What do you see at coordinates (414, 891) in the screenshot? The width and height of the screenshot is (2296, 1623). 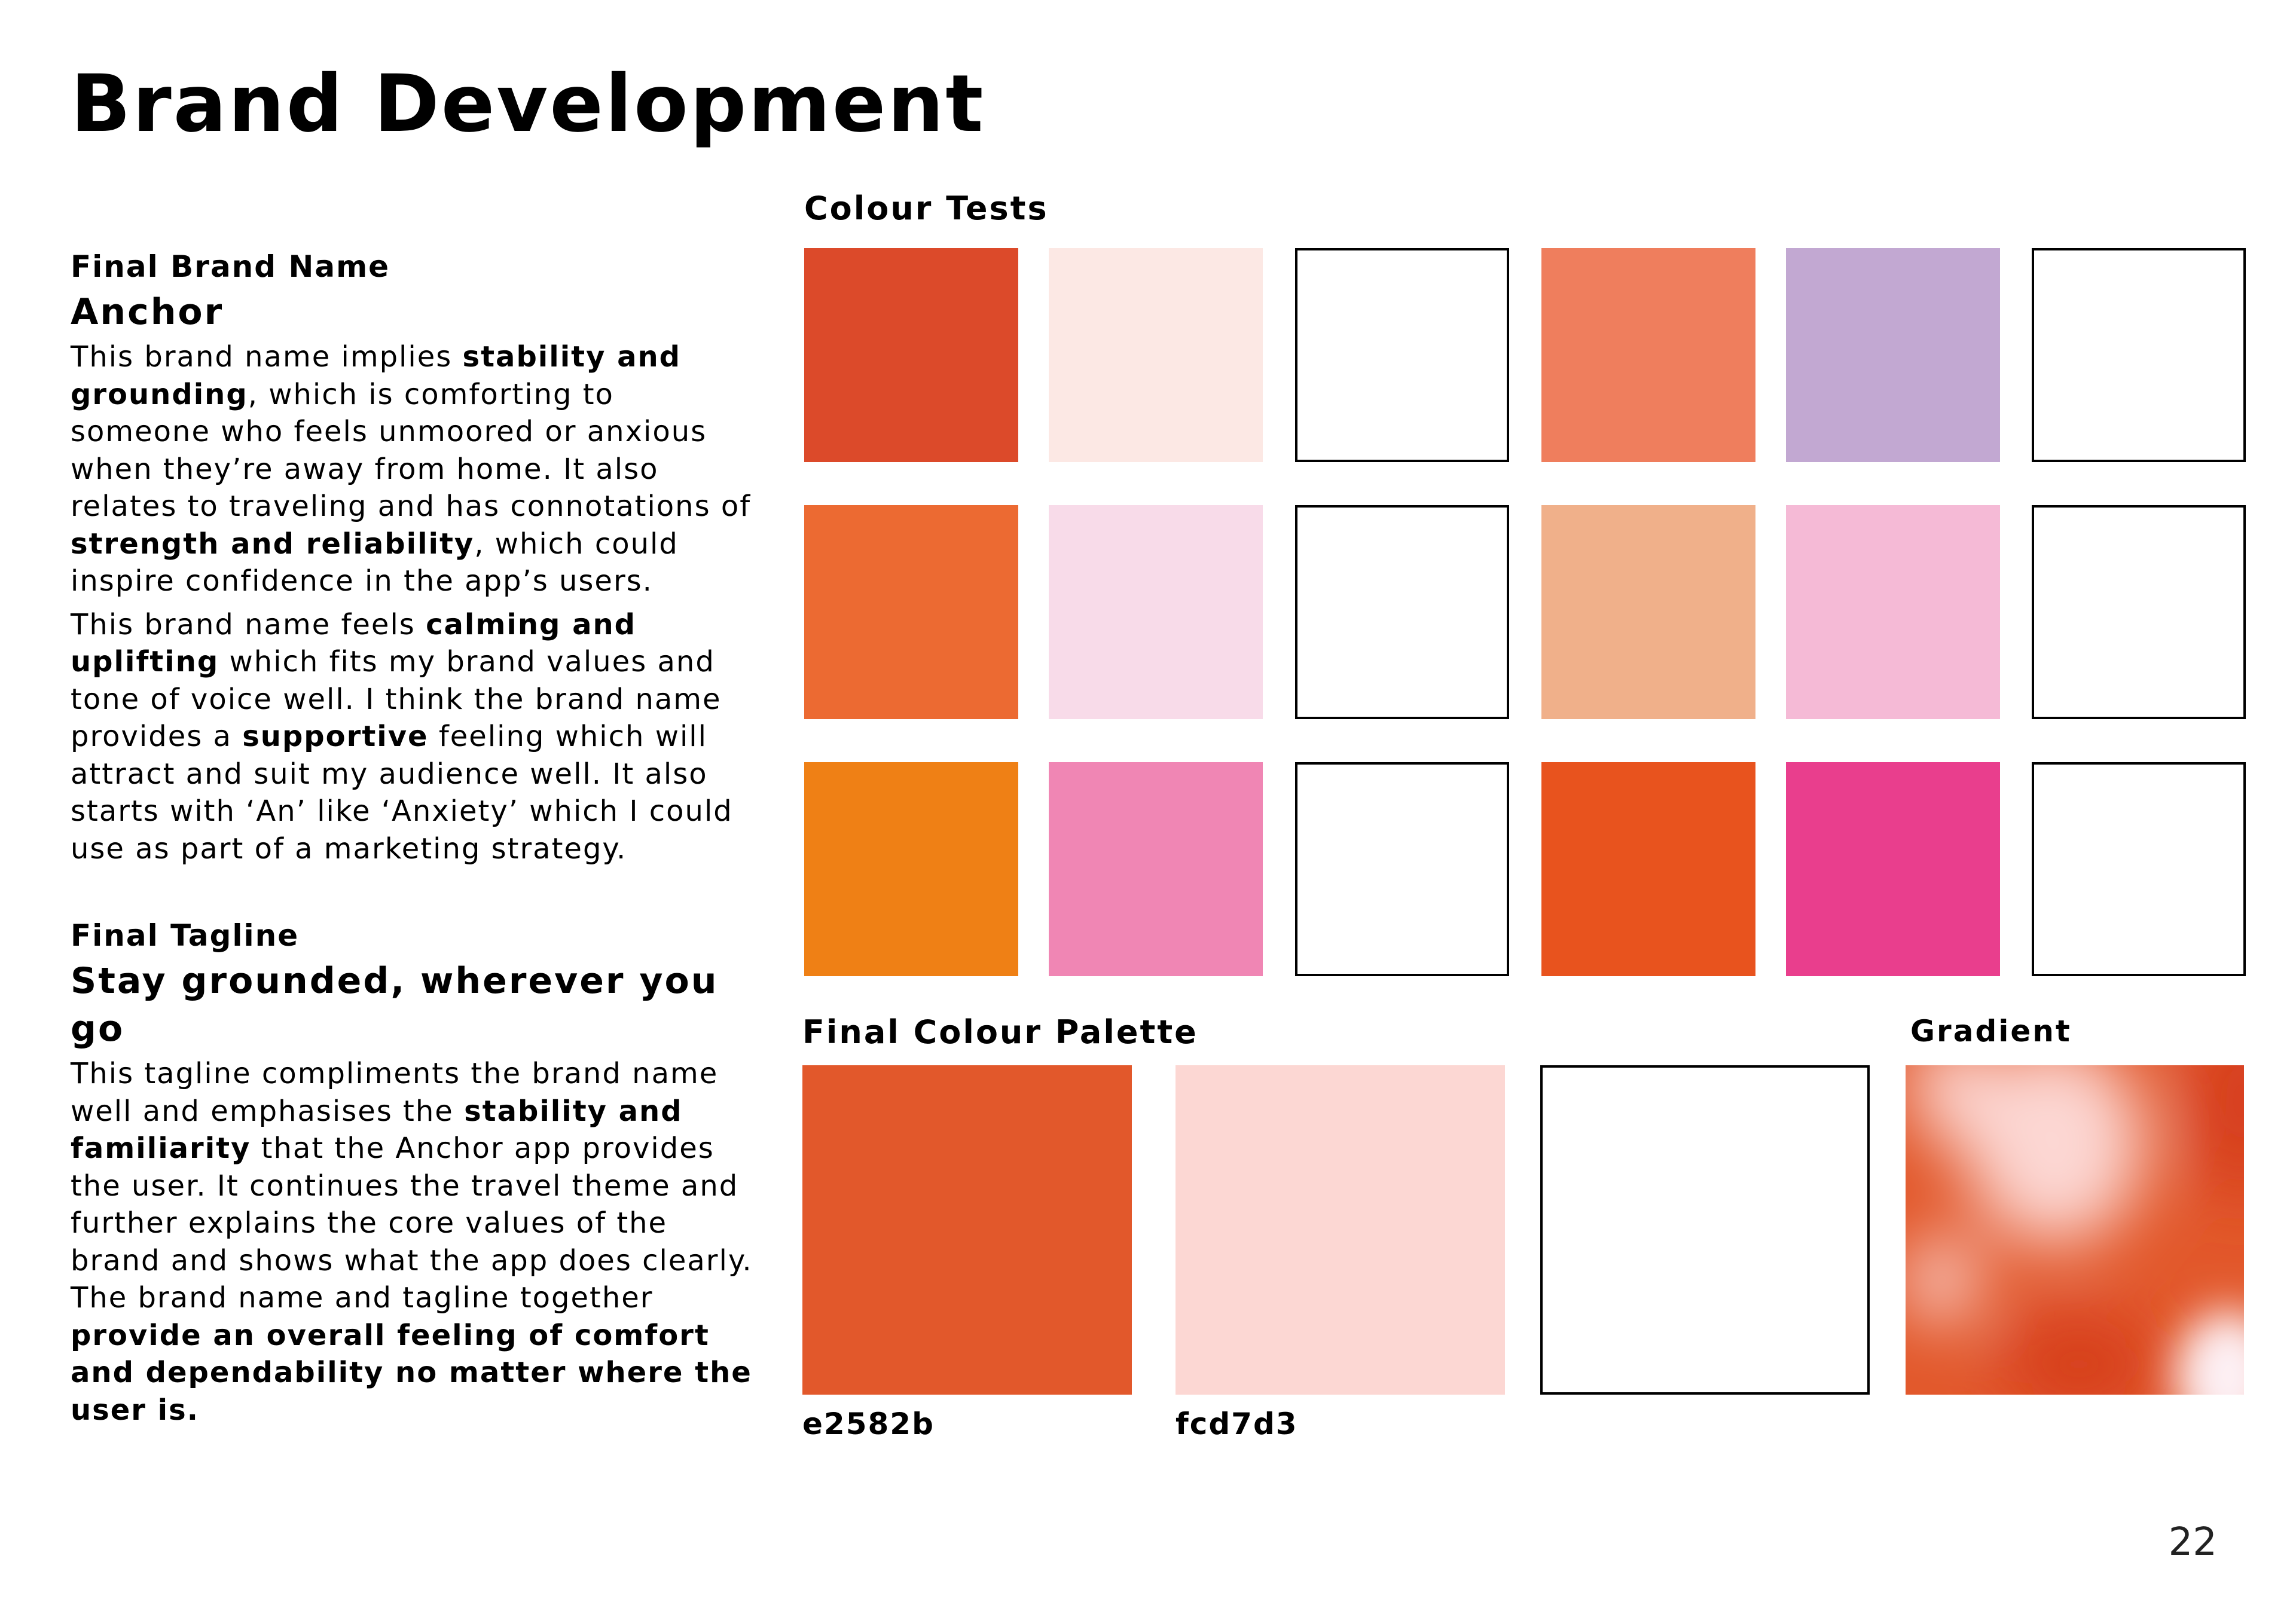 I see `section-gap` at bounding box center [414, 891].